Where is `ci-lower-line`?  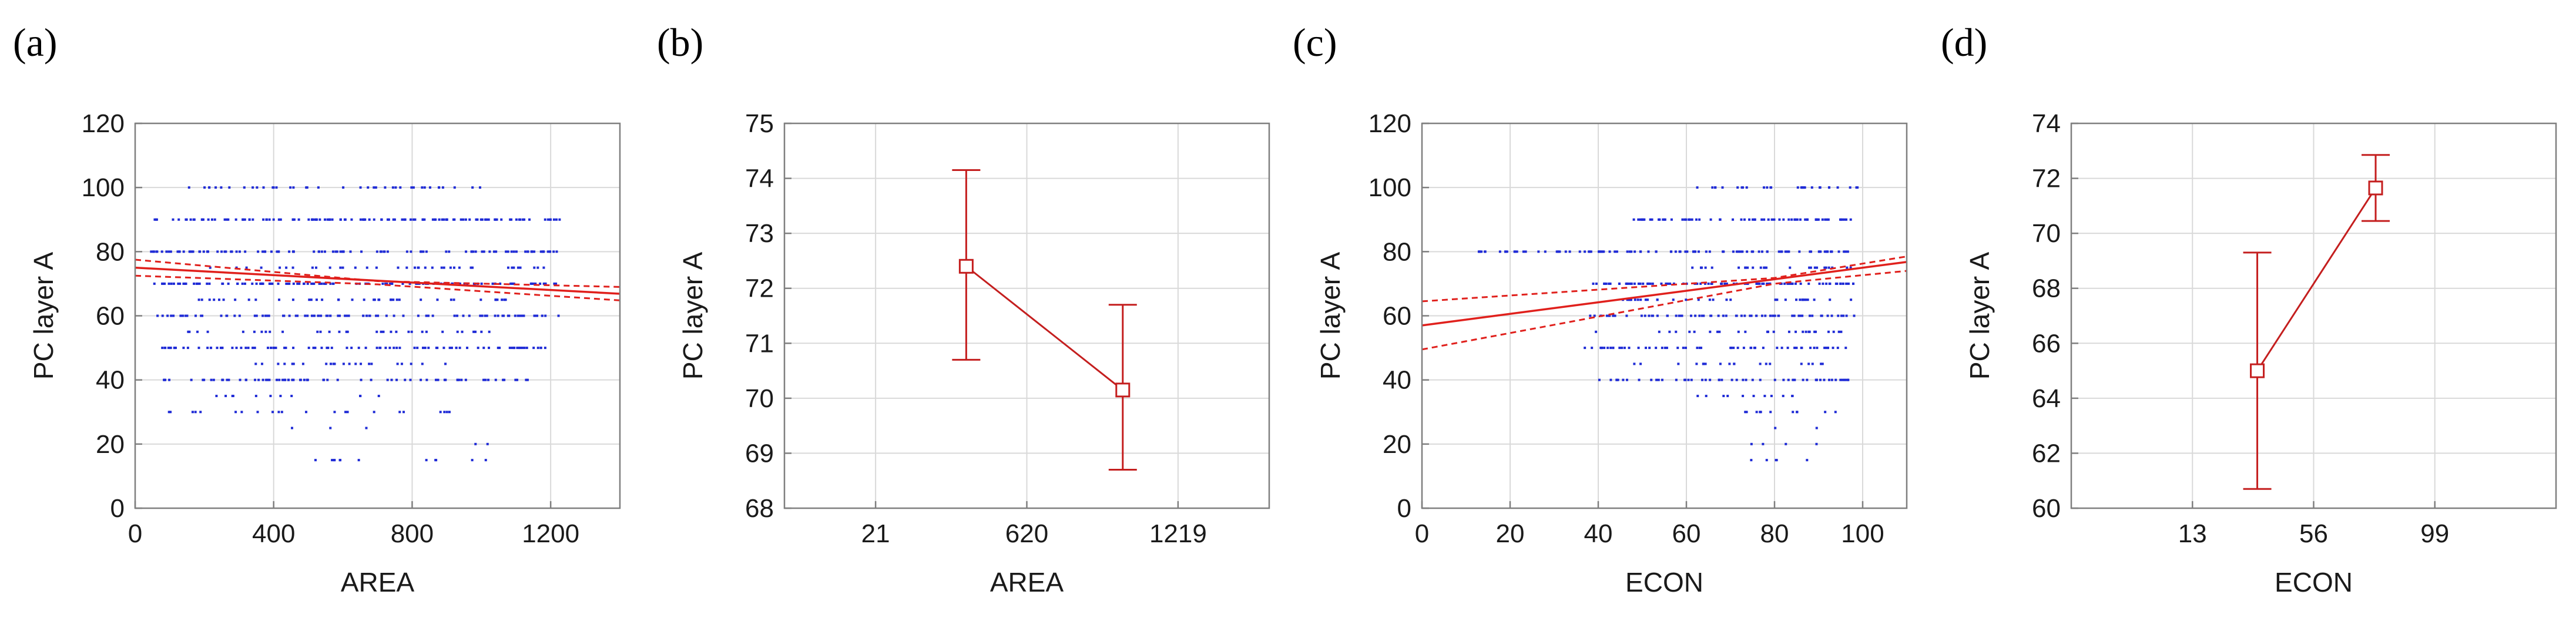 ci-lower-line is located at coordinates (1665, 310).